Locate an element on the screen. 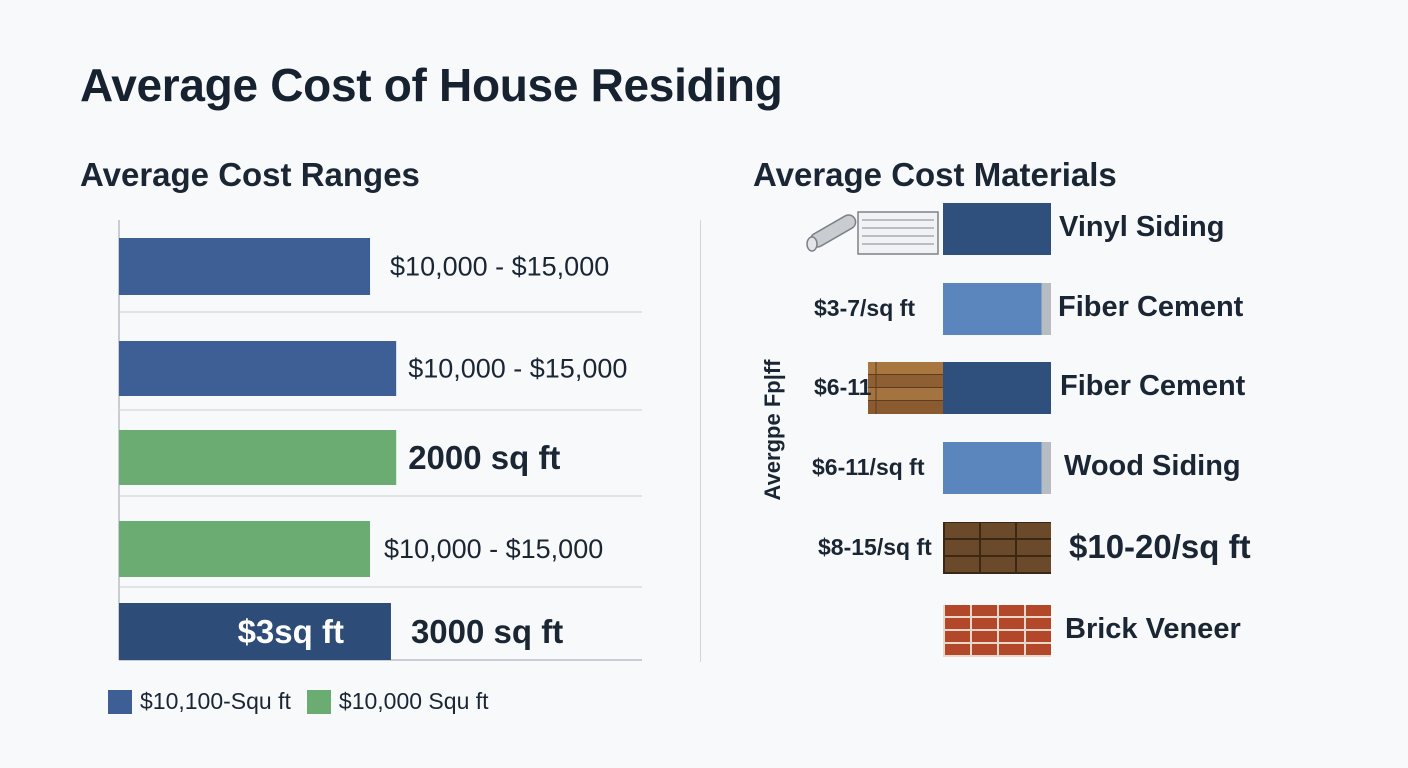 This screenshot has height=768, width=1408. bar-label-2: $10,000 - $15,000 is located at coordinates (517, 369).